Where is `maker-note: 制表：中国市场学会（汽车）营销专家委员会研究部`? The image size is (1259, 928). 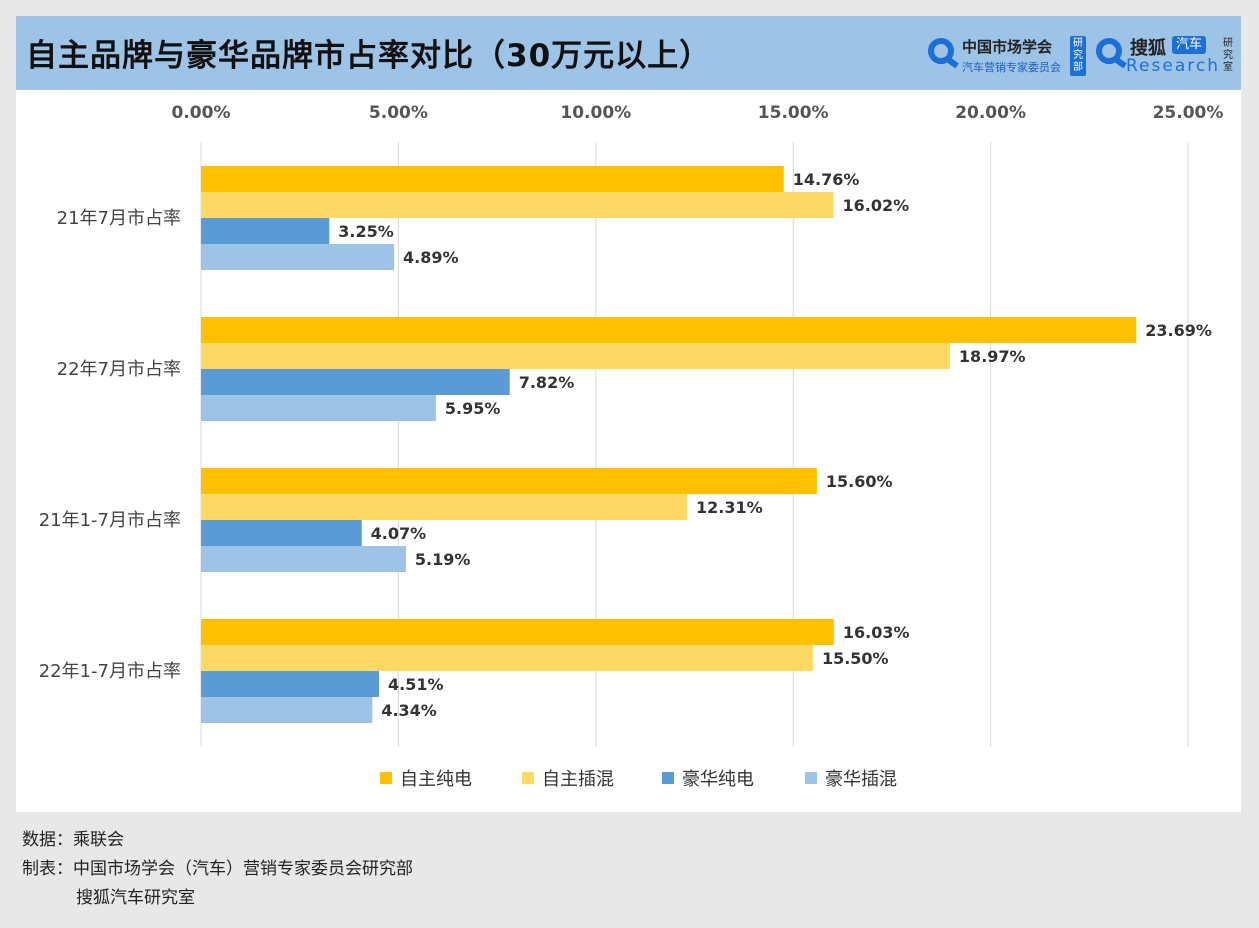 maker-note: 制表：中国市场学会（汽车）营销专家委员会研究部 is located at coordinates (217, 869).